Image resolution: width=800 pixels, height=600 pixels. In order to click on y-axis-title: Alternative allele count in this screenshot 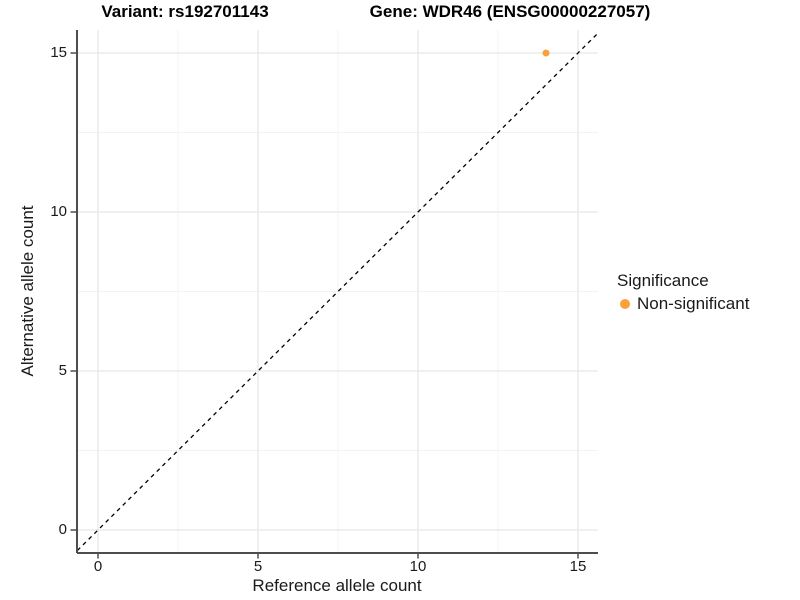, I will do `click(27, 291)`.